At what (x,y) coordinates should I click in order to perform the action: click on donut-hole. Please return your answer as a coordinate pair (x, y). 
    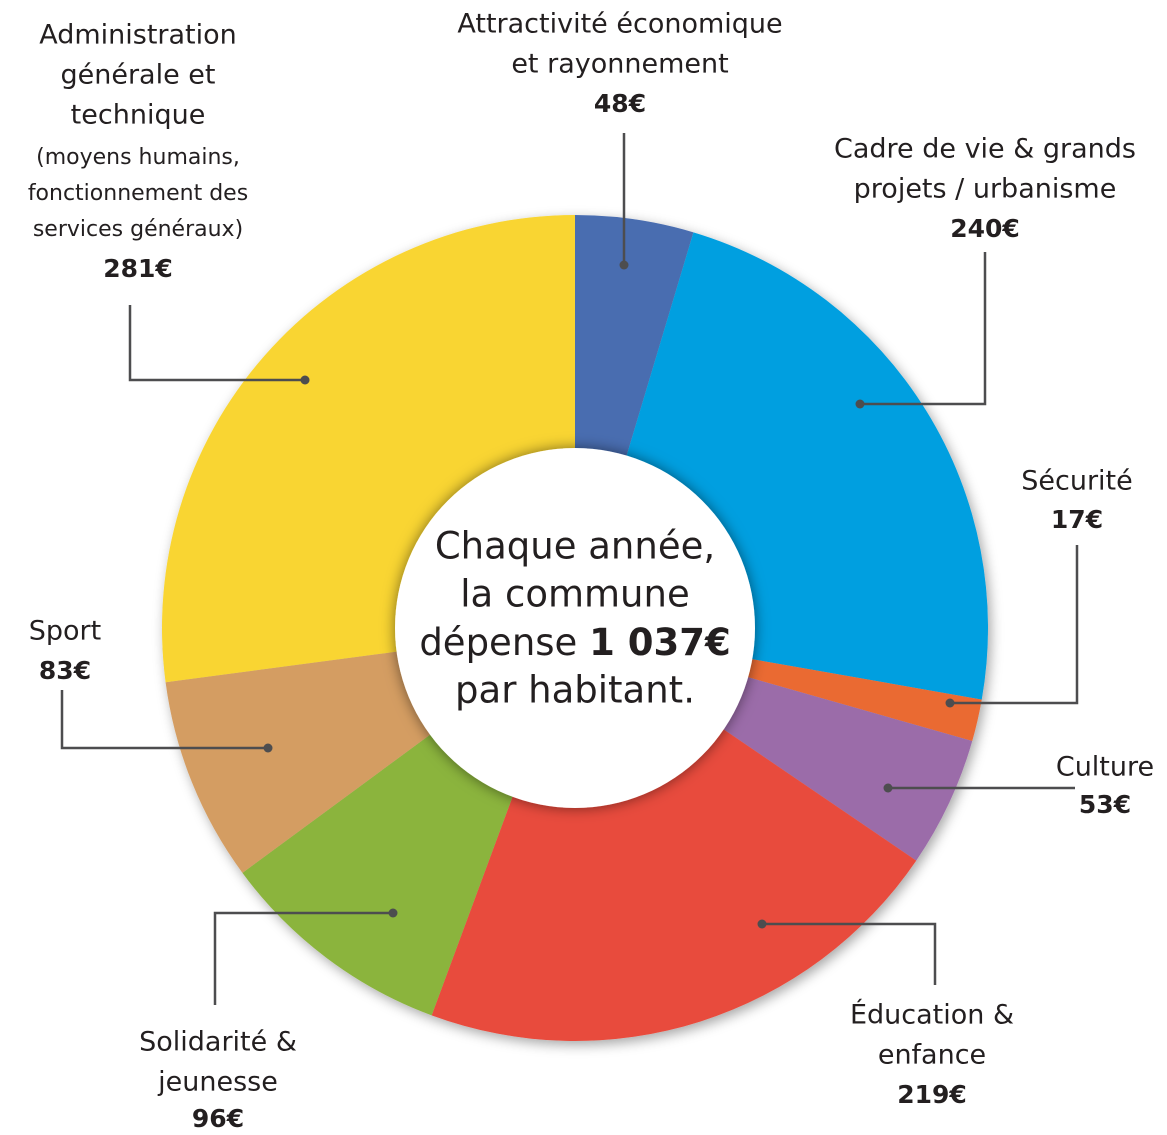
    Looking at the image, I should click on (575, 628).